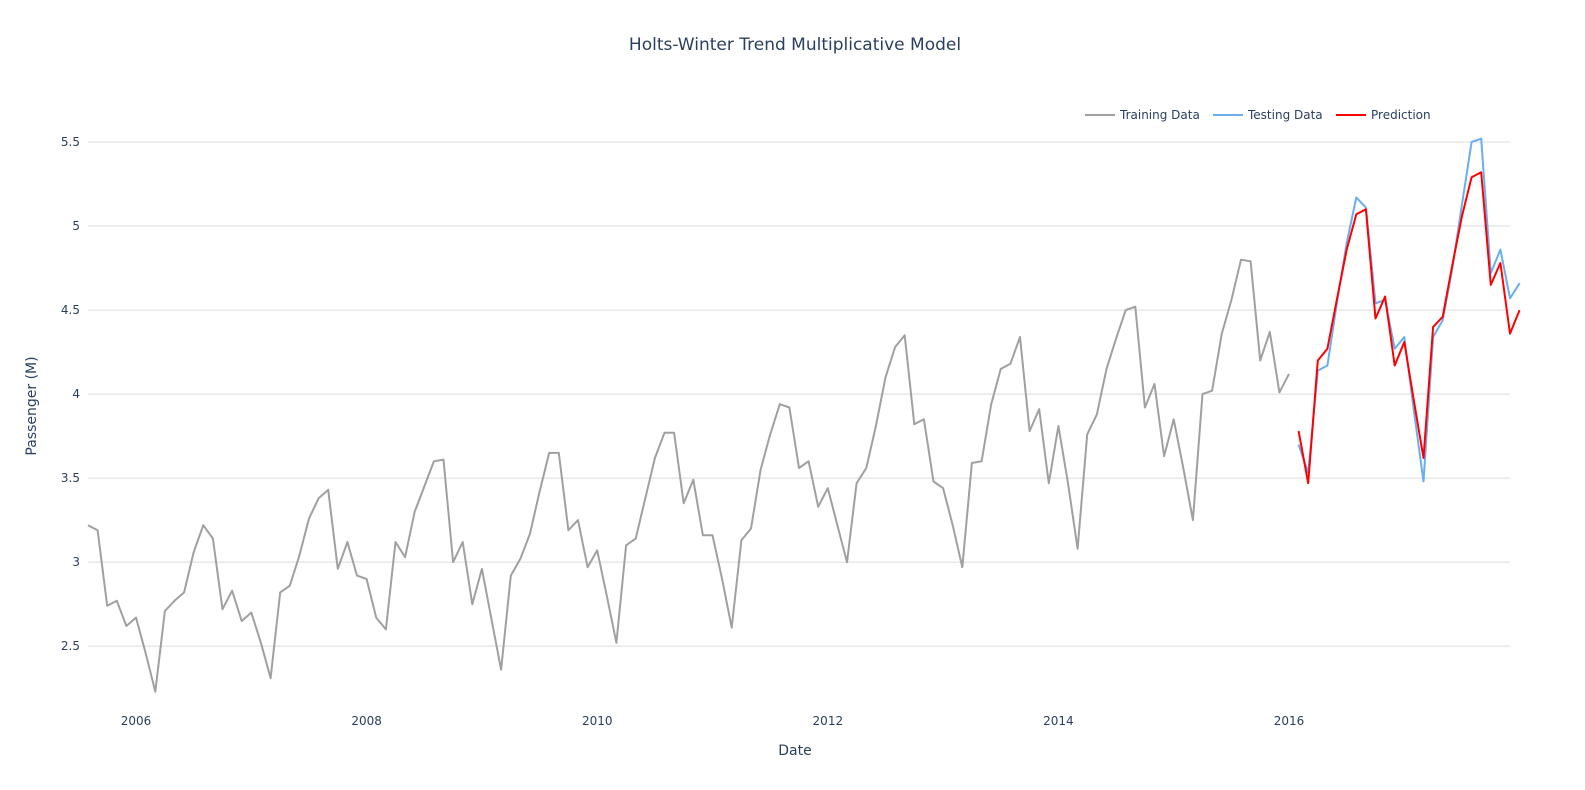 This screenshot has width=1585, height=790. What do you see at coordinates (76, 226) in the screenshot?
I see `y-tick-label: 5` at bounding box center [76, 226].